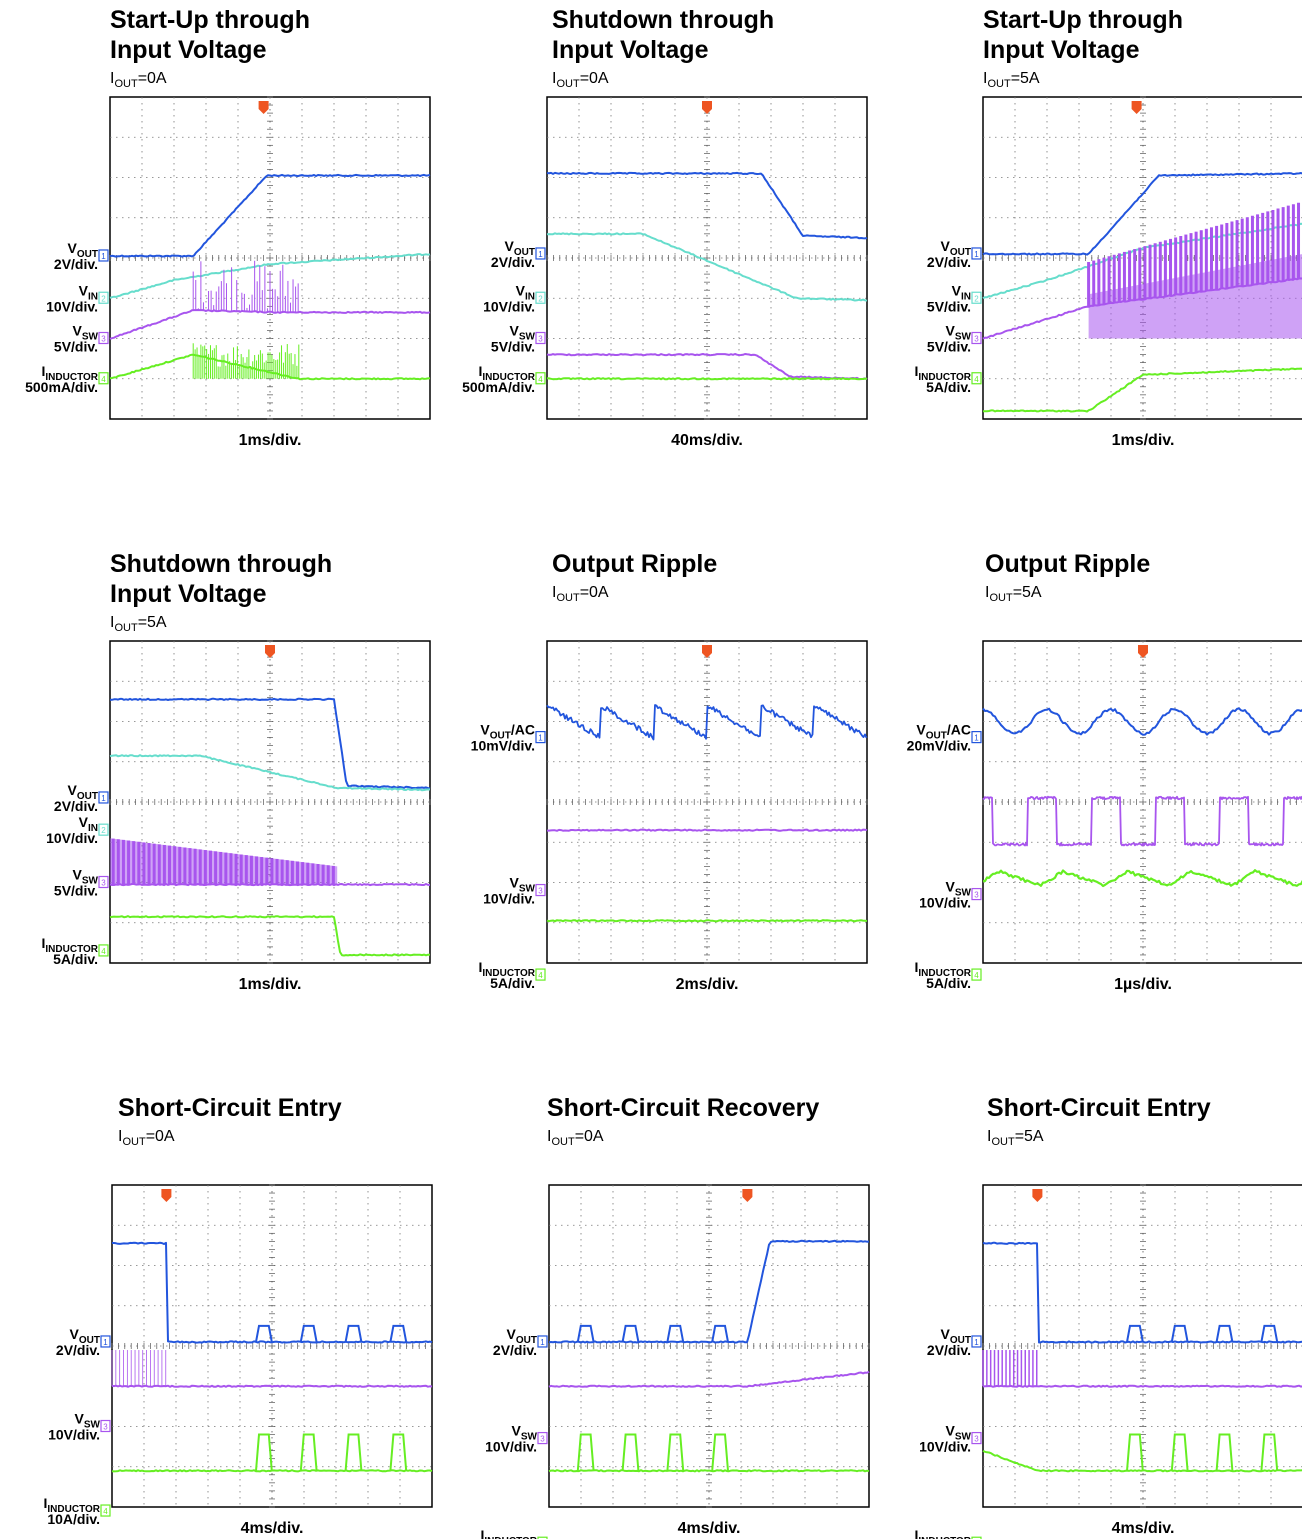 This screenshot has height=1539, width=1302. Describe the element at coordinates (707, 984) in the screenshot. I see `time-scale-label: 2ms/div.` at that location.